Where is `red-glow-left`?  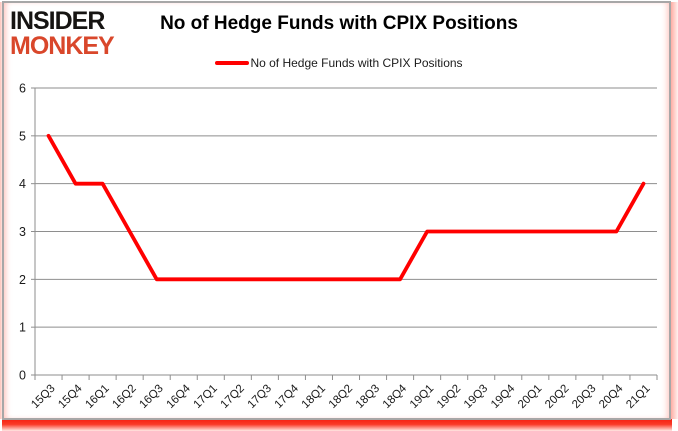
red-glow-left is located at coordinates (1, 210).